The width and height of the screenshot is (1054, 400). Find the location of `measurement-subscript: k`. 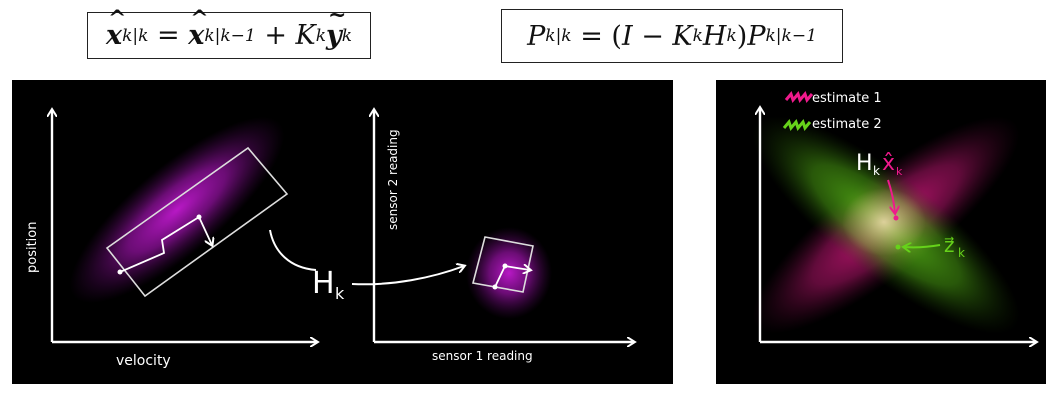

measurement-subscript: k is located at coordinates (961, 253).